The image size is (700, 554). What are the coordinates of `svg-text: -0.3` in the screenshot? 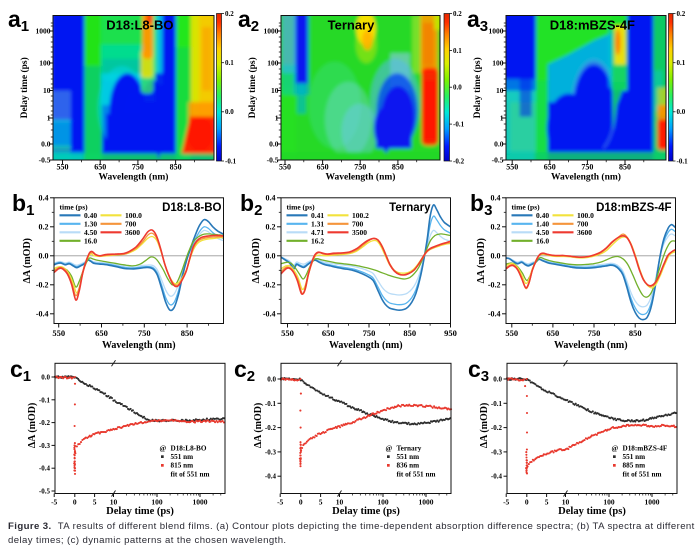 It's located at (497, 452).